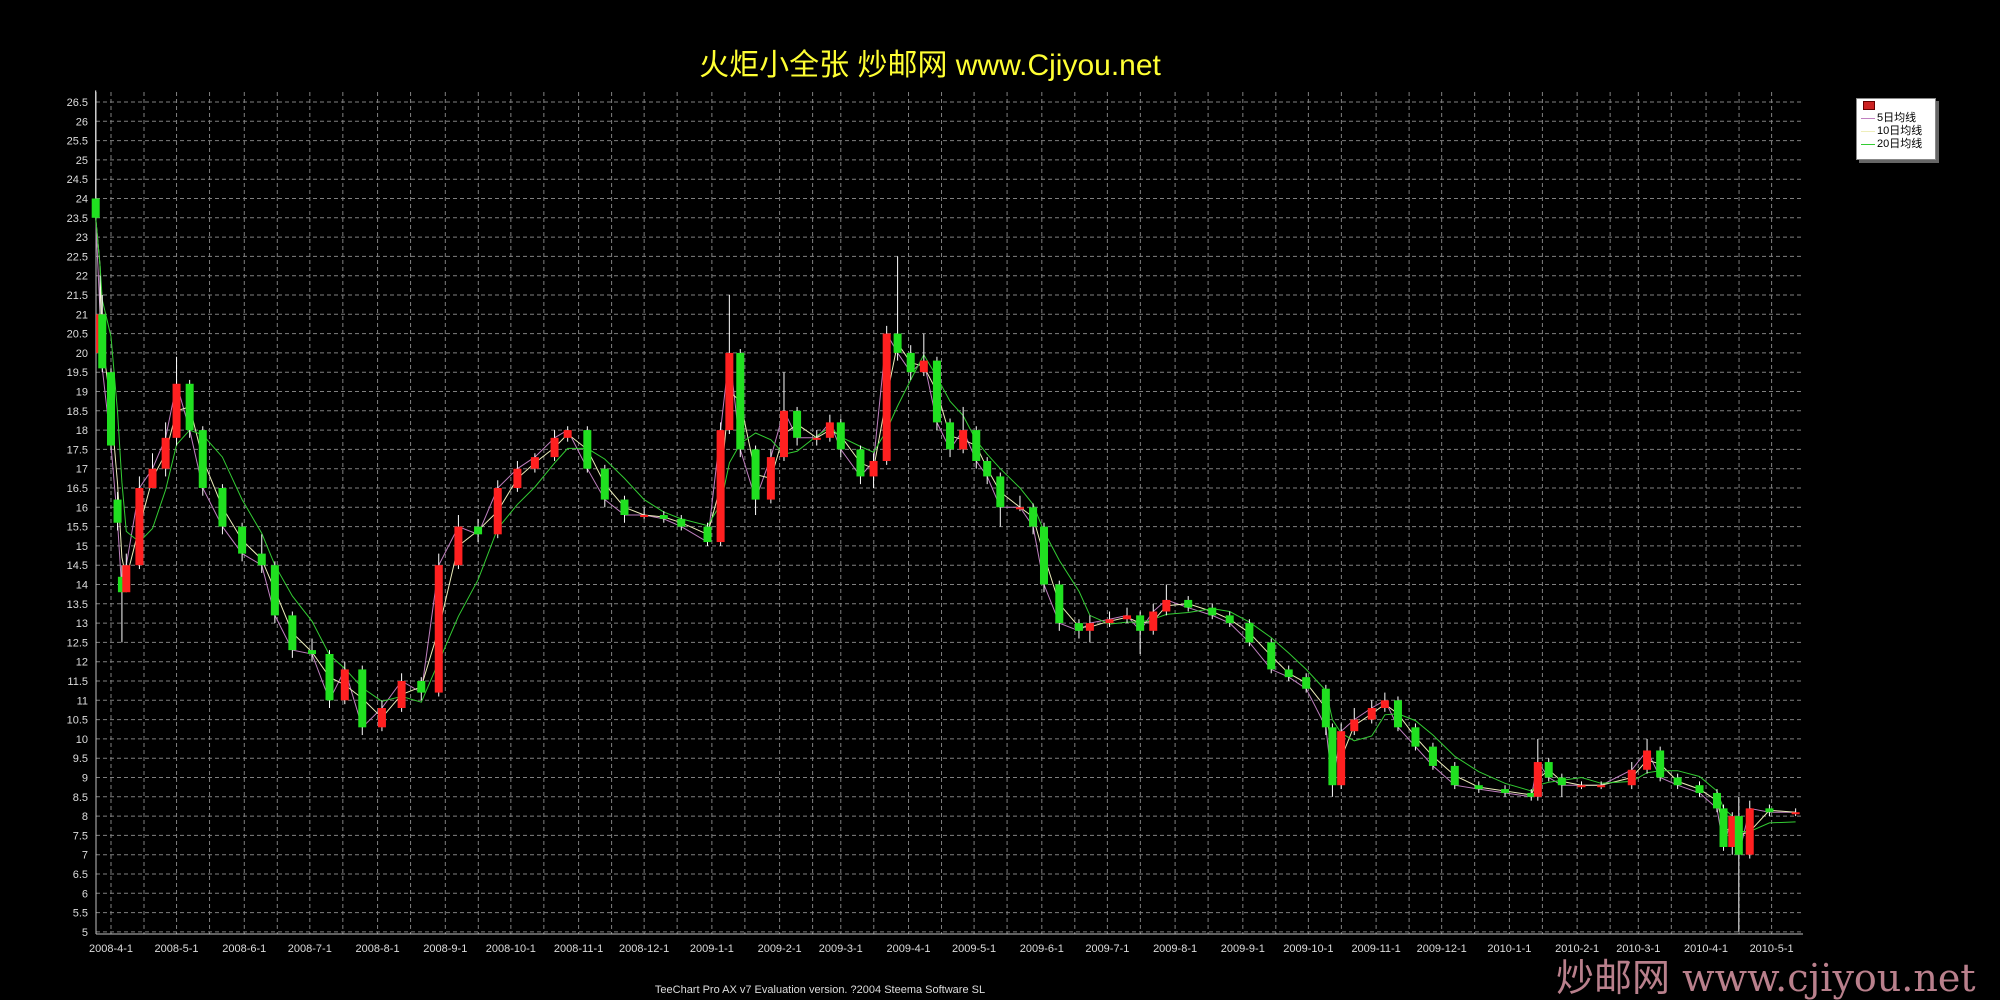 The image size is (2000, 1000). What do you see at coordinates (511, 949) in the screenshot?
I see `x-tick-label: 2008-10-1` at bounding box center [511, 949].